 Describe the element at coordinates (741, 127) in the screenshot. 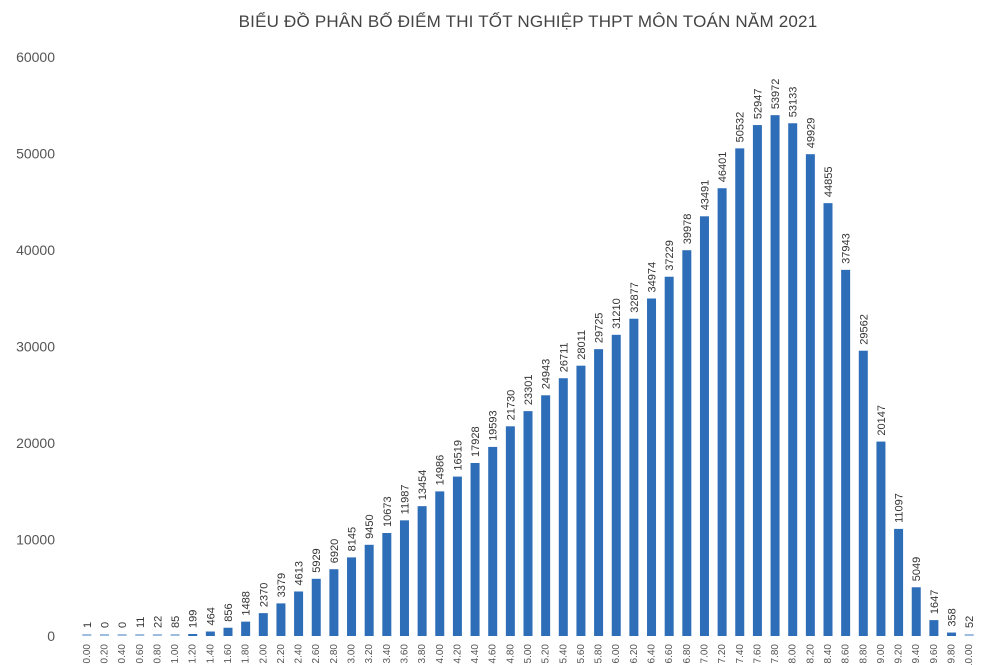

I see `data-label: 50532` at that location.